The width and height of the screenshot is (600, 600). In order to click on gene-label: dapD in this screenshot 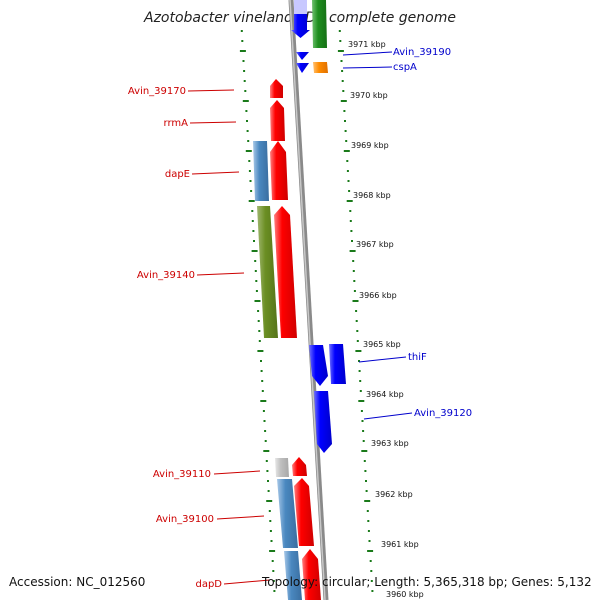, I will do `click(208, 584)`.